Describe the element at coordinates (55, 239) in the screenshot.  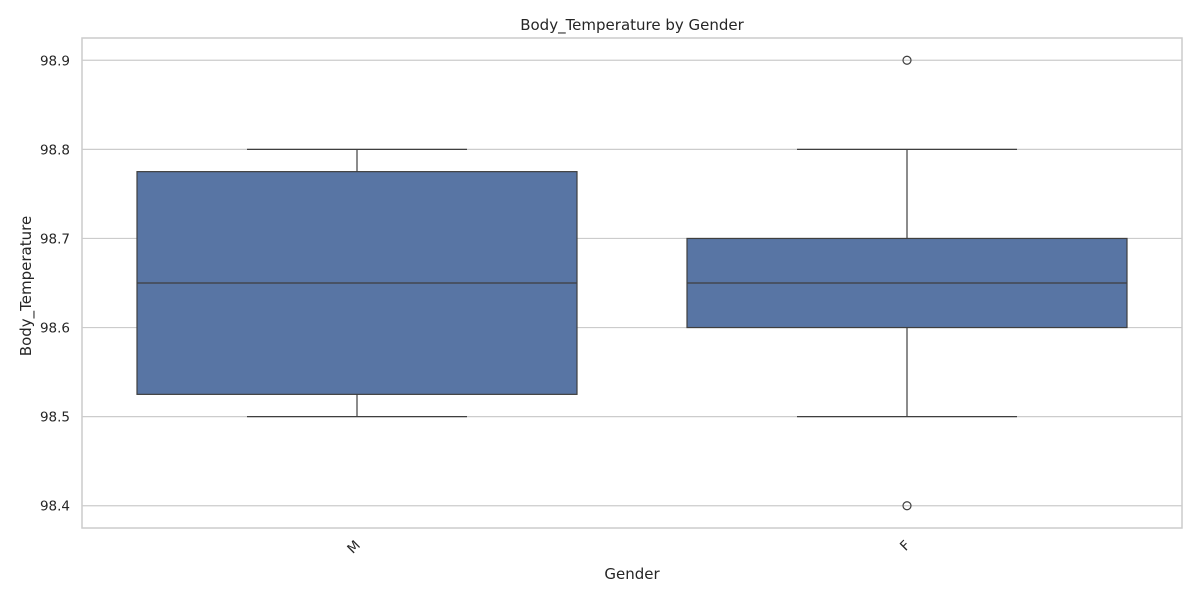
I see `y-tick-label: 98.7` at that location.